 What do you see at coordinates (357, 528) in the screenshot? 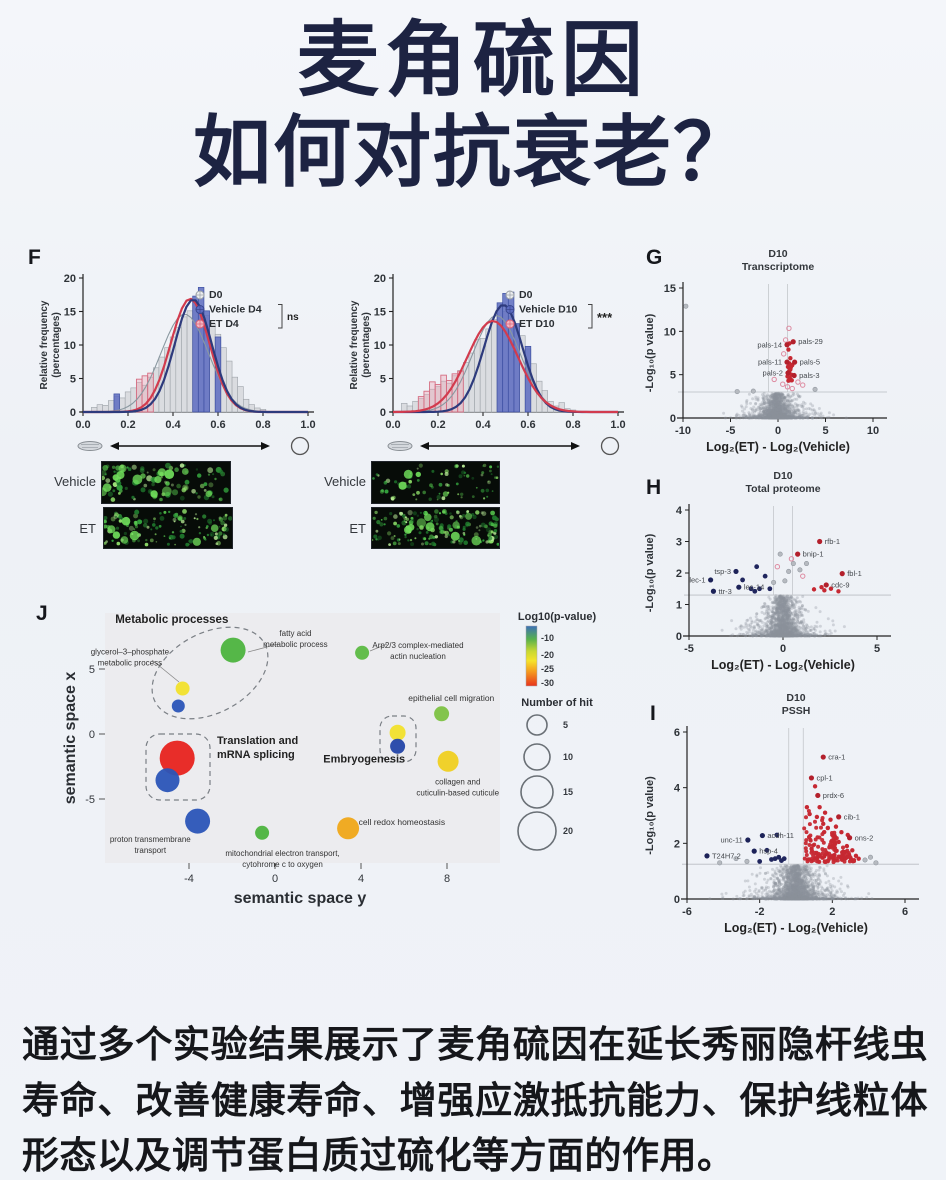
I see `micrograph-label-et-d10: ET` at bounding box center [357, 528].